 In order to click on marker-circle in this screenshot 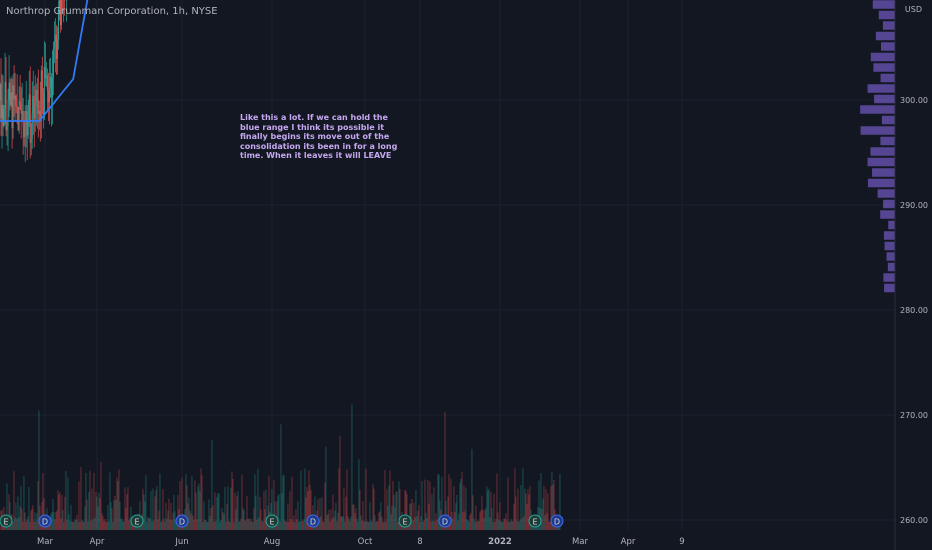, I will do `click(557, 521)`.